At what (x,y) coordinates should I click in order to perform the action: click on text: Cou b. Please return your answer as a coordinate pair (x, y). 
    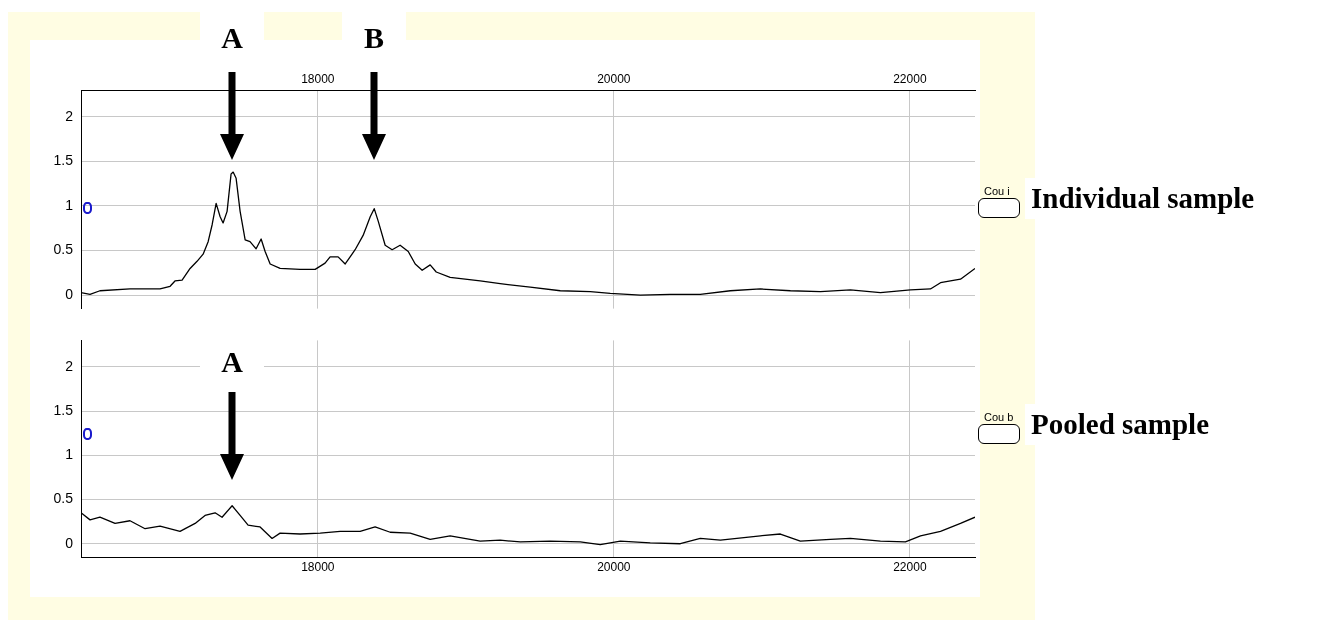
    Looking at the image, I should click on (999, 417).